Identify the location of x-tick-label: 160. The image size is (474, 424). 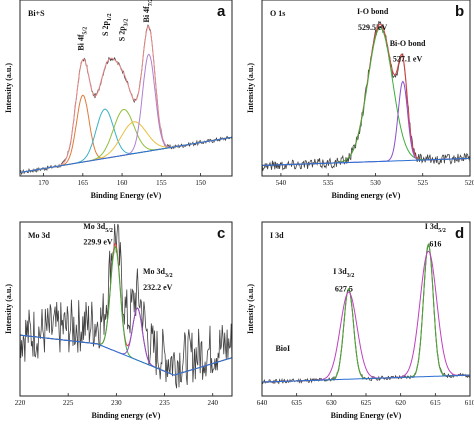
(122, 183).